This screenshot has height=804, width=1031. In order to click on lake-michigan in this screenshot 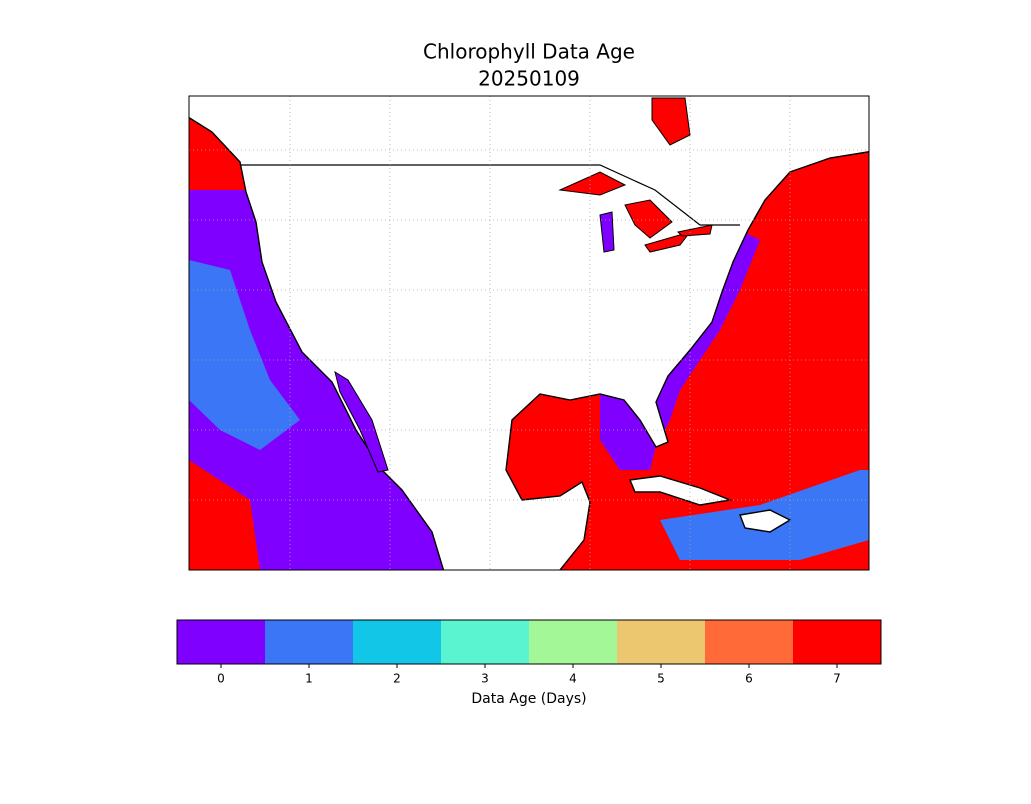, I will do `click(607, 232)`.